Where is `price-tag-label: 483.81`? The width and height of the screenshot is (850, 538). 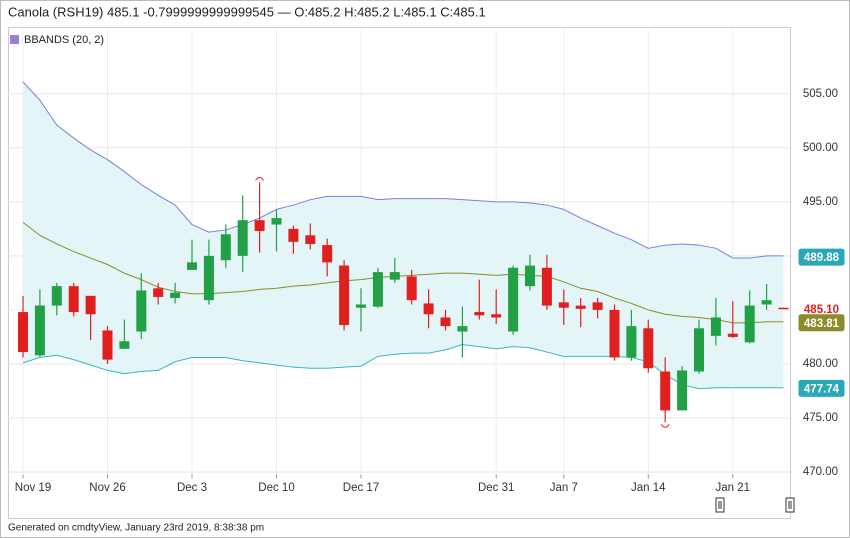 price-tag-label: 483.81 is located at coordinates (822, 324).